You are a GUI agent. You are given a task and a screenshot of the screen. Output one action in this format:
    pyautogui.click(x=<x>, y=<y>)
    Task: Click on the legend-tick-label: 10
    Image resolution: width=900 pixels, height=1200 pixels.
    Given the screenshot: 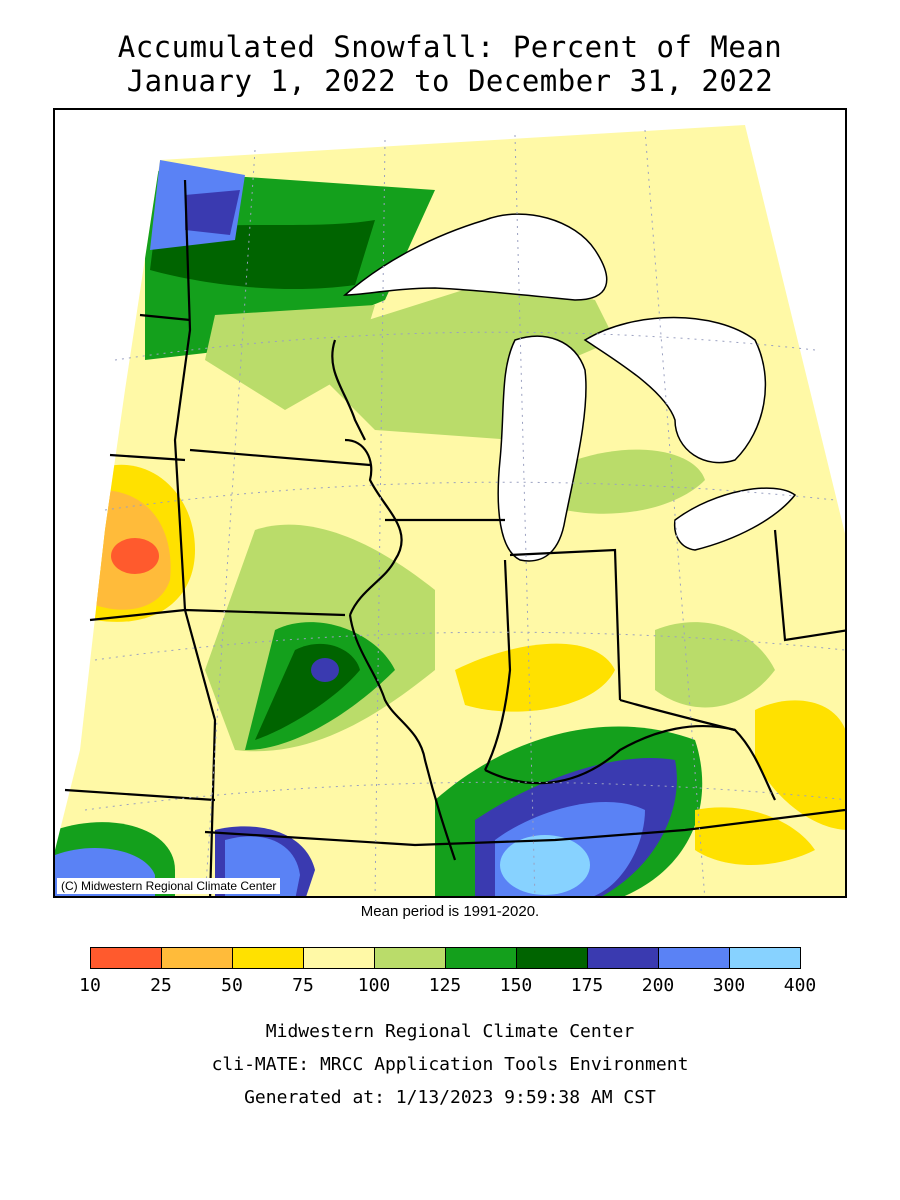 What is the action you would take?
    pyautogui.click(x=90, y=985)
    